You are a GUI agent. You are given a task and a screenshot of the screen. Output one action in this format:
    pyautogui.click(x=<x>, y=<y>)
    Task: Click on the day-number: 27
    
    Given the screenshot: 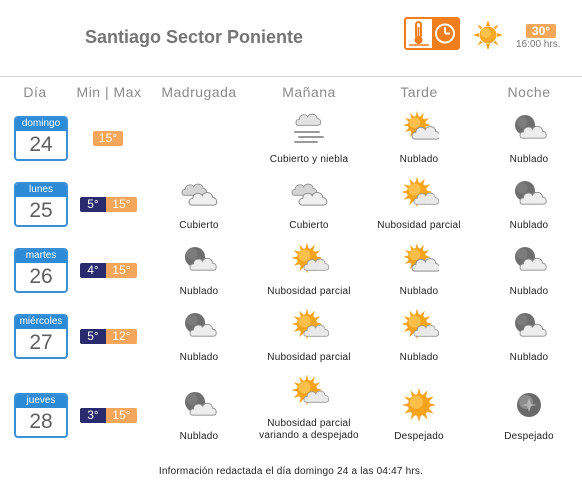 What is the action you would take?
    pyautogui.click(x=41, y=342)
    